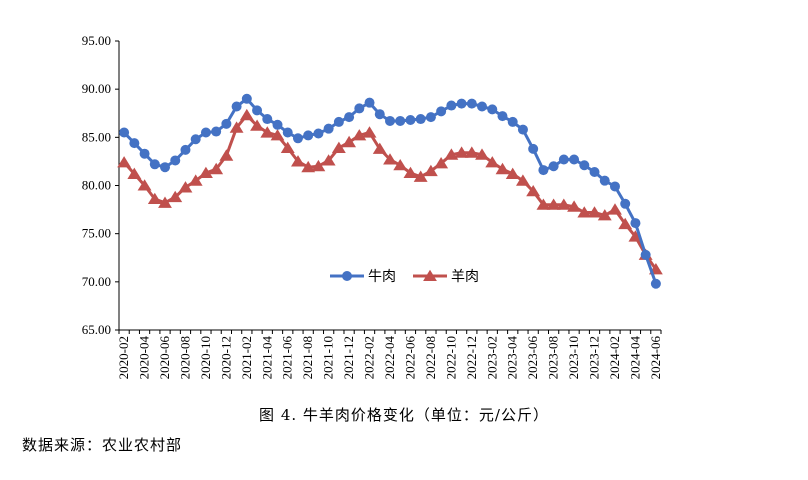 The height and width of the screenshot is (480, 808). Describe the element at coordinates (363, 277) in the screenshot. I see `legend-item-beef: 牛肉` at that location.